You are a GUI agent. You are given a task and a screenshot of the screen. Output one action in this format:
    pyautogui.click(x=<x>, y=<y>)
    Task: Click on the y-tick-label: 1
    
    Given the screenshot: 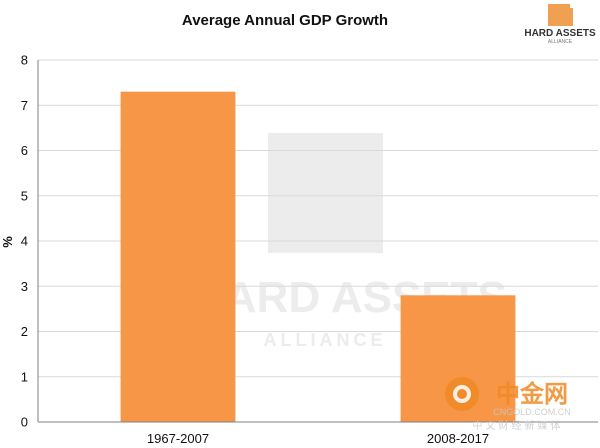 What is the action you would take?
    pyautogui.click(x=24, y=376)
    